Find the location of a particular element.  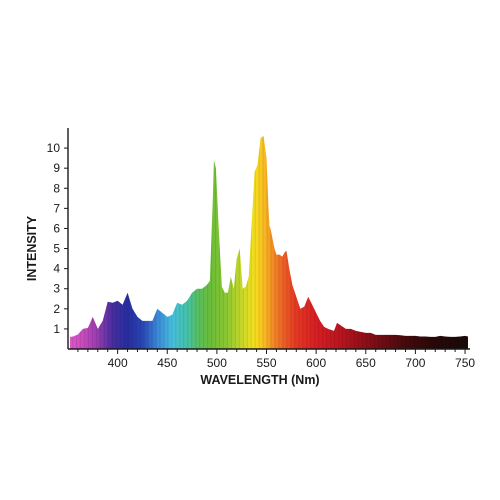

x-axis-ticks: 400 450 500 550 600 650 700 750 is located at coordinates (276, 359).